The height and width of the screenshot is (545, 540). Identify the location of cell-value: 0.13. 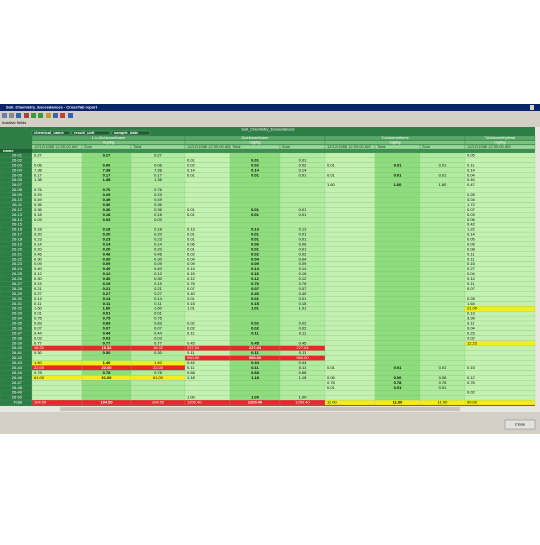
(255, 229).